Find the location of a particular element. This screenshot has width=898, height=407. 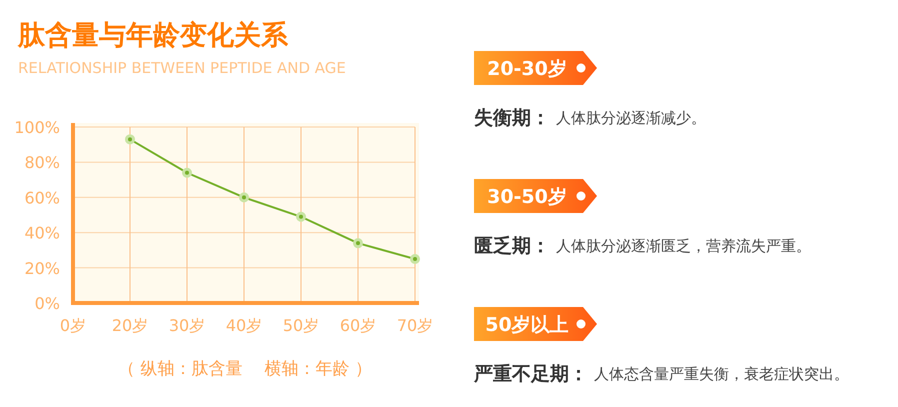

text: 严重不足期： is located at coordinates (530, 374).